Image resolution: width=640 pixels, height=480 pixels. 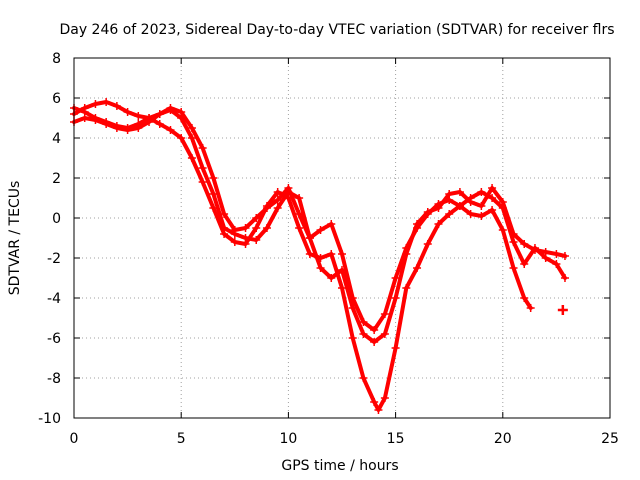 I want to click on y-tick-labels: 8 6 4 2 0 -2 -4 -6 -8 -10, so click(x=49, y=239).